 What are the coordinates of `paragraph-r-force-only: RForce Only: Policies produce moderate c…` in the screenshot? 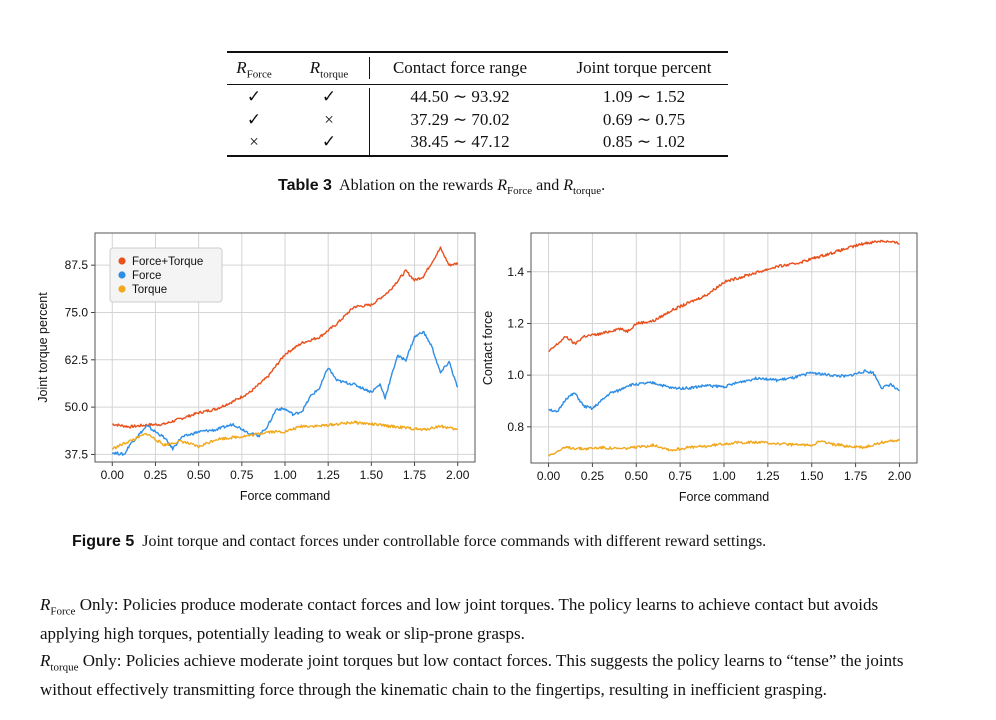 It's located at (459, 619).